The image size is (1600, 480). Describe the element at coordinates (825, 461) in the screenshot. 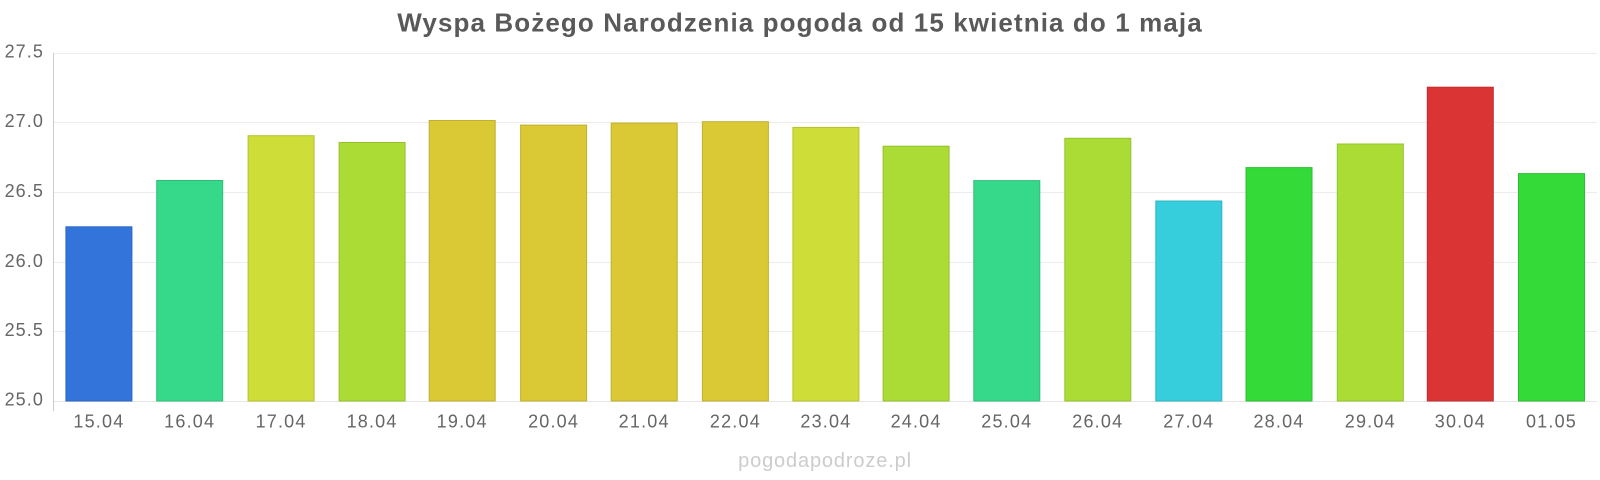

I see `svg-text: pogodapodroze.pl` at that location.